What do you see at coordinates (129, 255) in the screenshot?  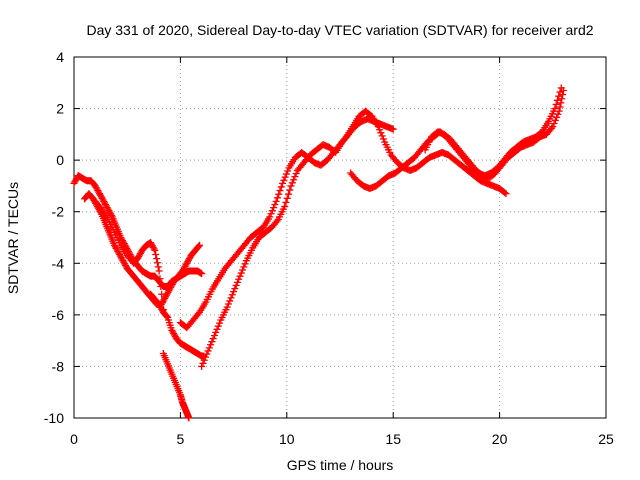 I see `series-trace-c` at bounding box center [129, 255].